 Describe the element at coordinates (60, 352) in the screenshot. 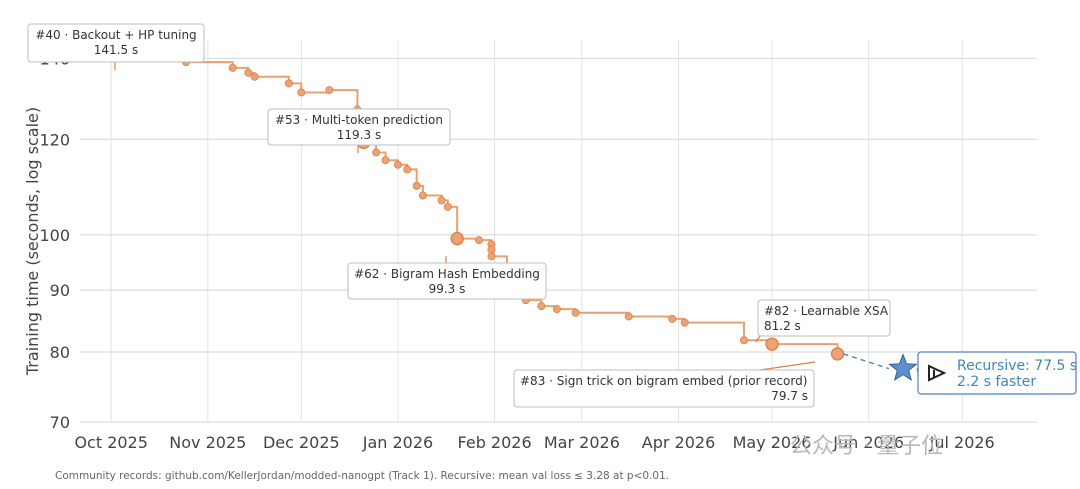

I see `y-tick-label: 80` at that location.